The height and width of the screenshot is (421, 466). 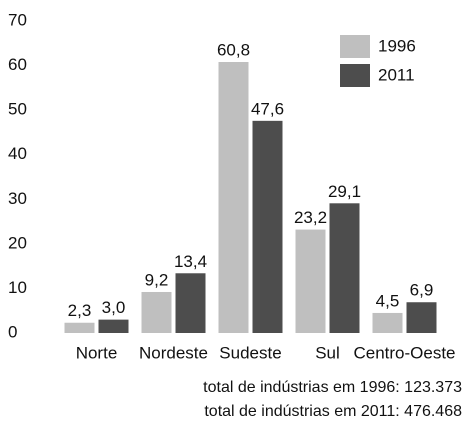 What do you see at coordinates (17, 242) in the screenshot?
I see `y-tick-label: 20` at bounding box center [17, 242].